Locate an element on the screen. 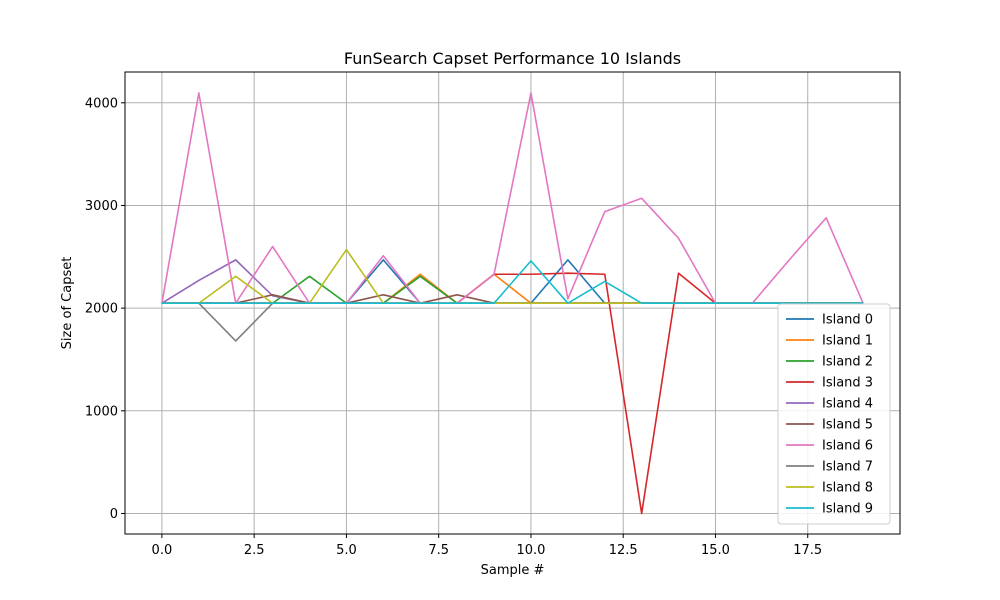 This screenshot has height=600, width=1000. y-tick-label: 4000 is located at coordinates (101, 103).